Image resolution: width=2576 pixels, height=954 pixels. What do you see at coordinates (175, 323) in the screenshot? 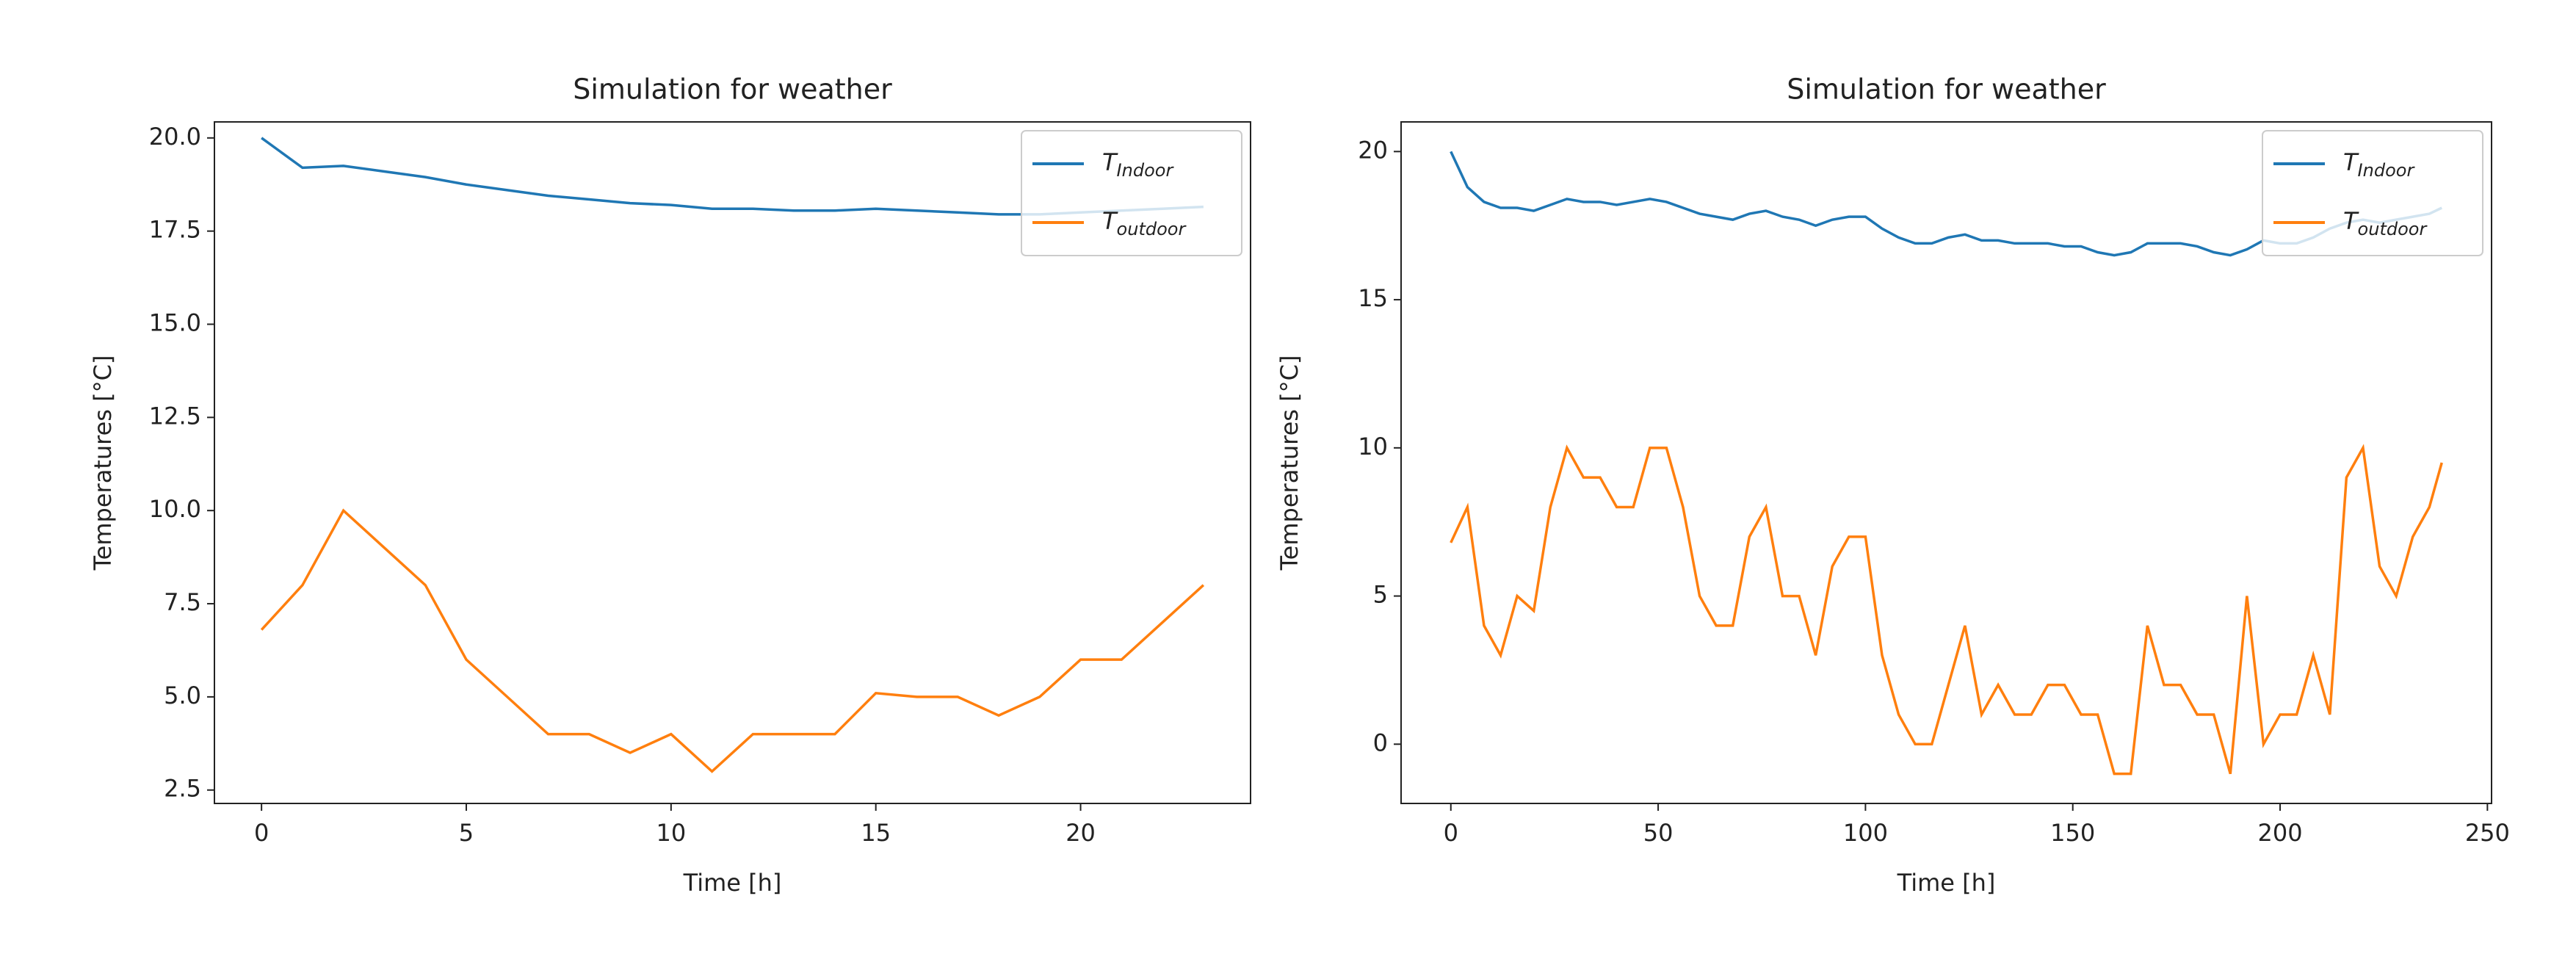
I see `y-tick-label: 15.0` at bounding box center [175, 323].